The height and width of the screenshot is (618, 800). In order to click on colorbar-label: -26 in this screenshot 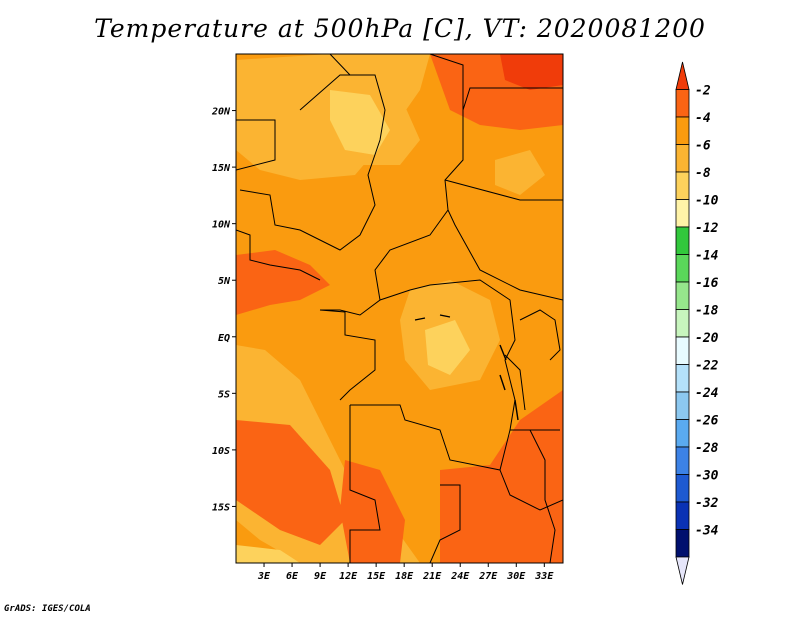, I will do `click(707, 421)`.